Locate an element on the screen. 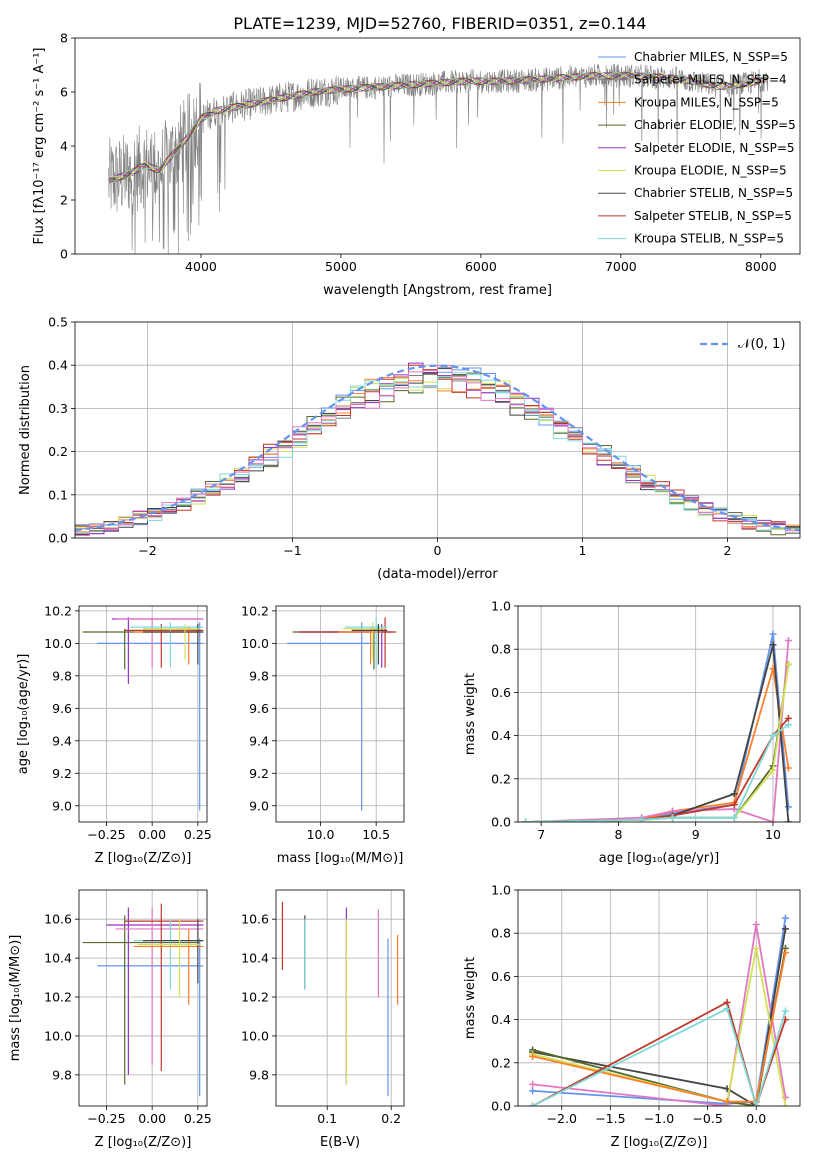 The width and height of the screenshot is (819, 1170). y-tick-label: 0.4 is located at coordinates (501, 1019).